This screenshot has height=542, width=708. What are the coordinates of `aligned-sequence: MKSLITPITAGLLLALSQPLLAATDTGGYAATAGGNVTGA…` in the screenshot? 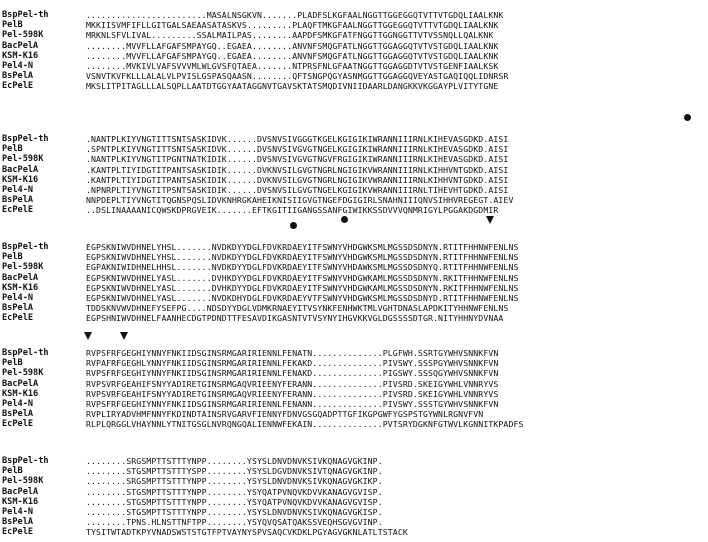 It's located at (292, 86).